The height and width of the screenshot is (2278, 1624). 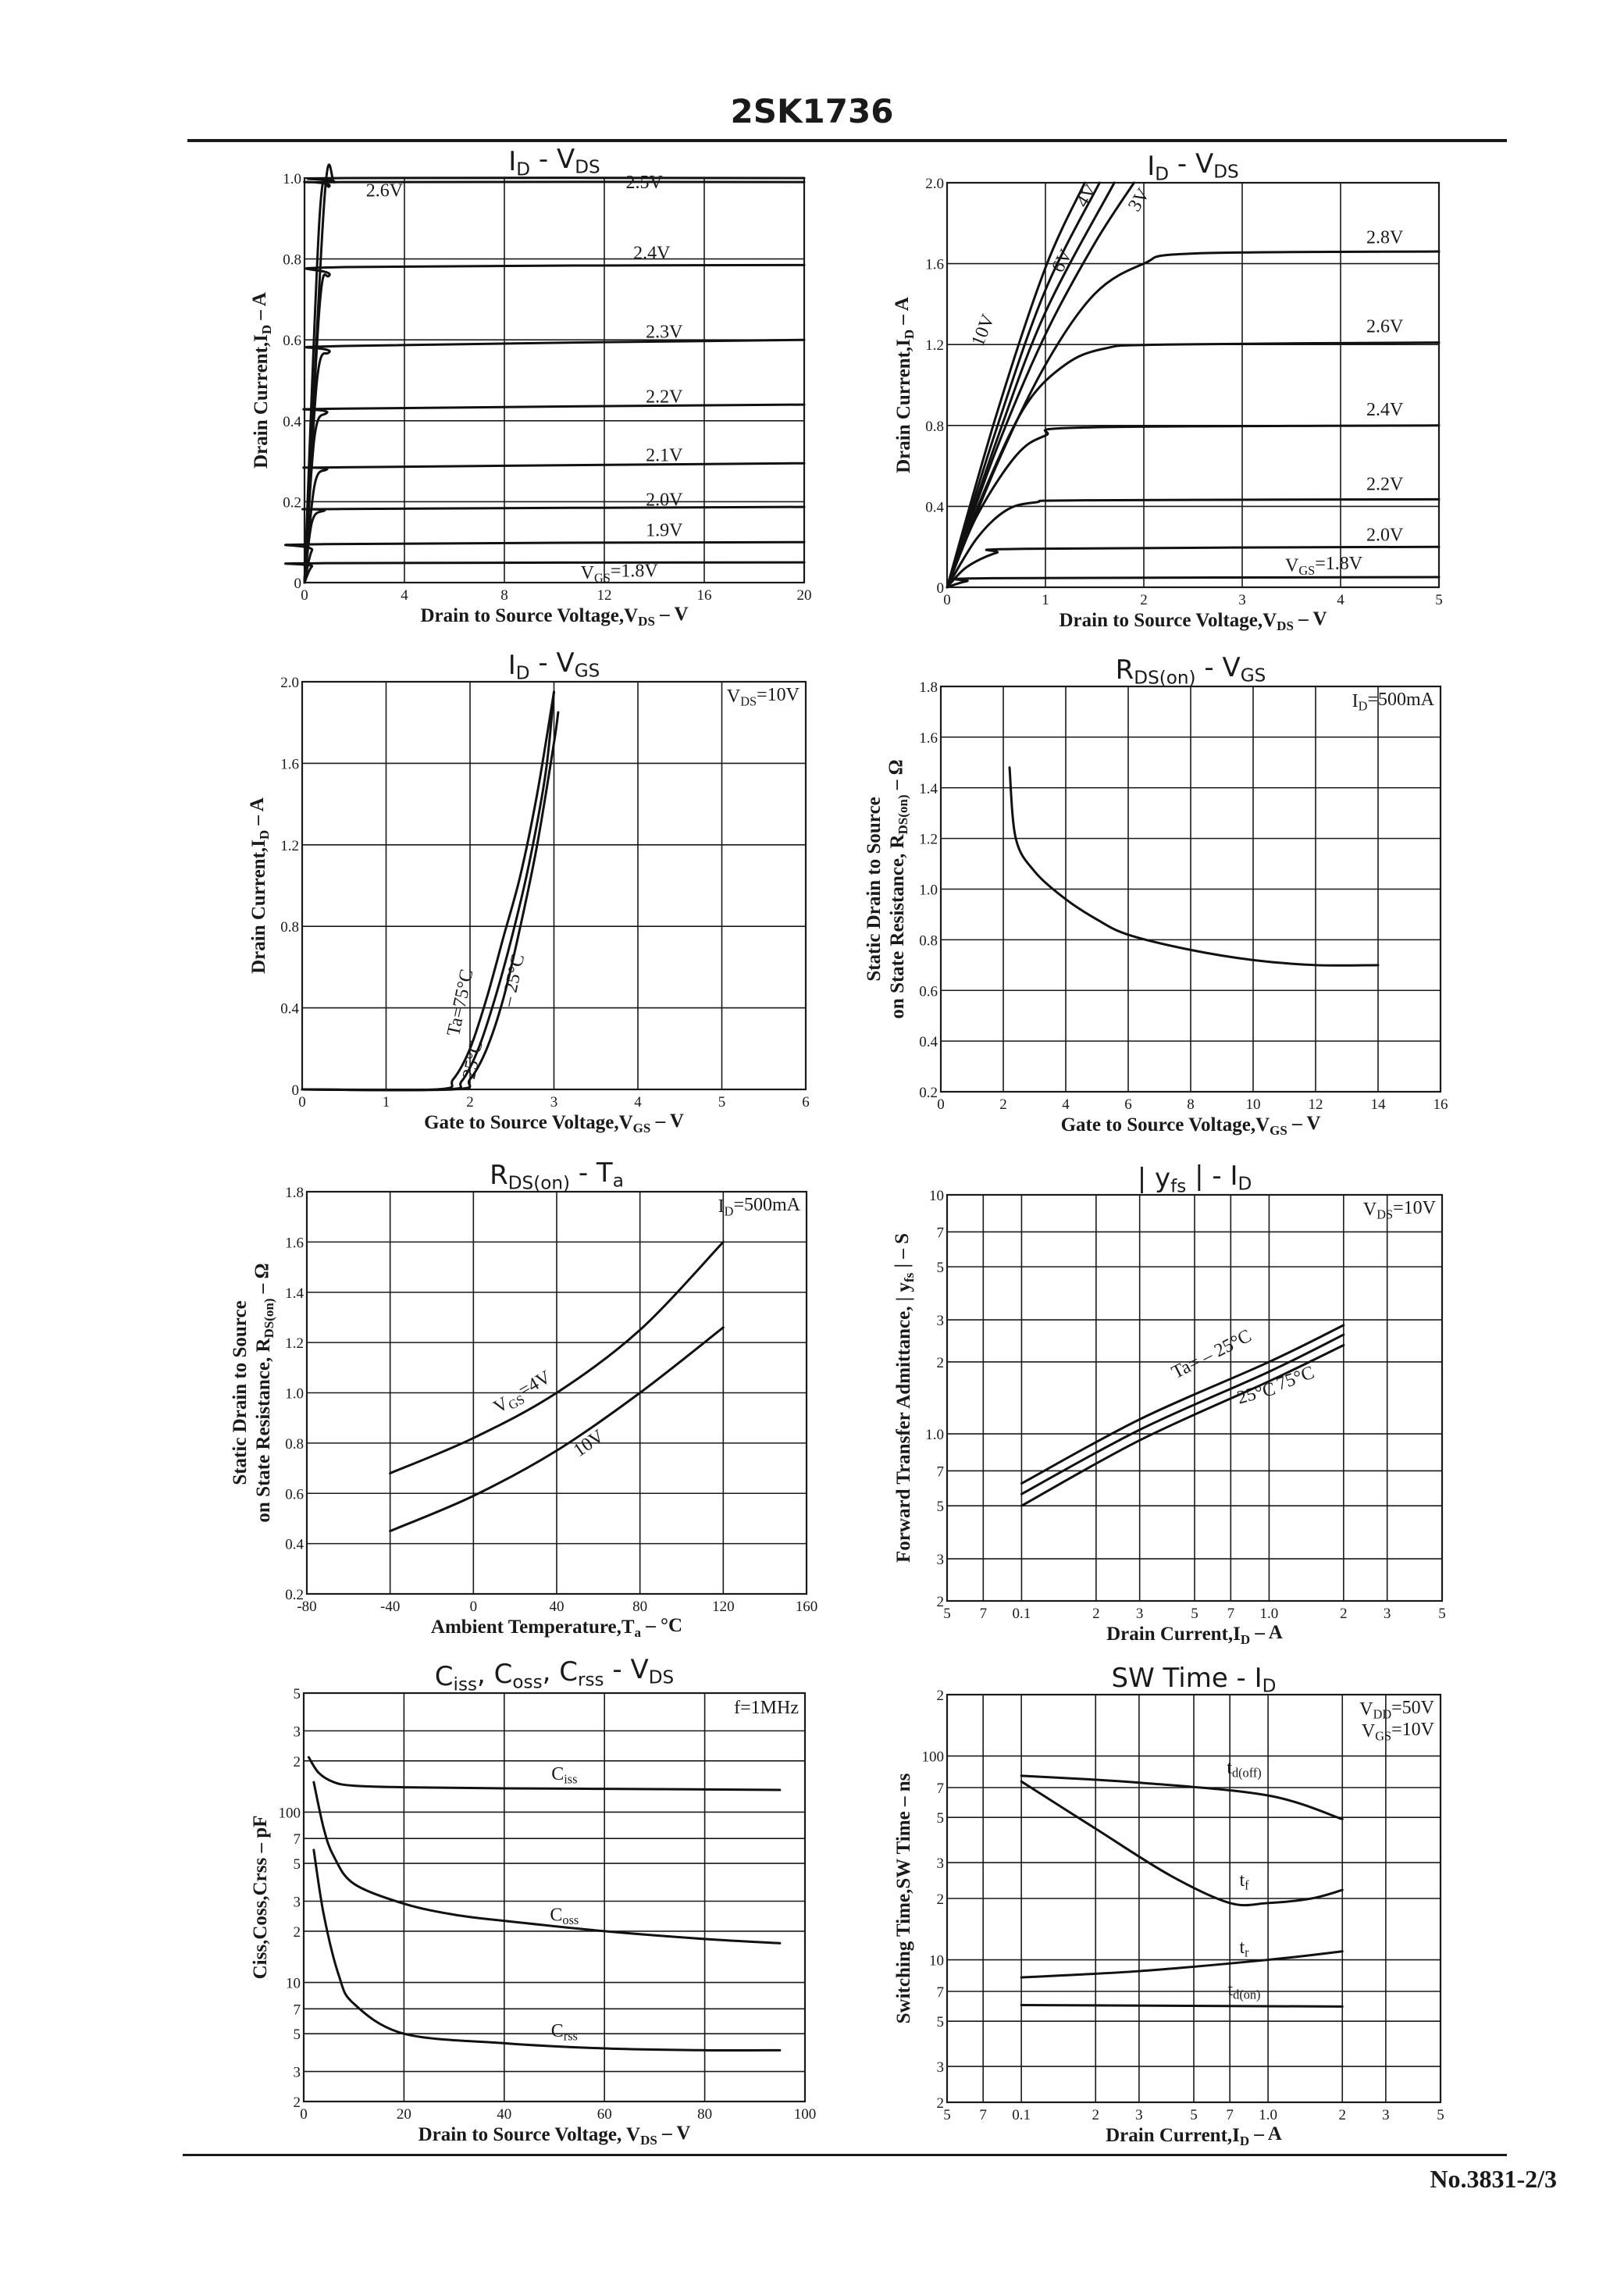 What do you see at coordinates (602, 577) in the screenshot?
I see `series-label-part: GS` at bounding box center [602, 577].